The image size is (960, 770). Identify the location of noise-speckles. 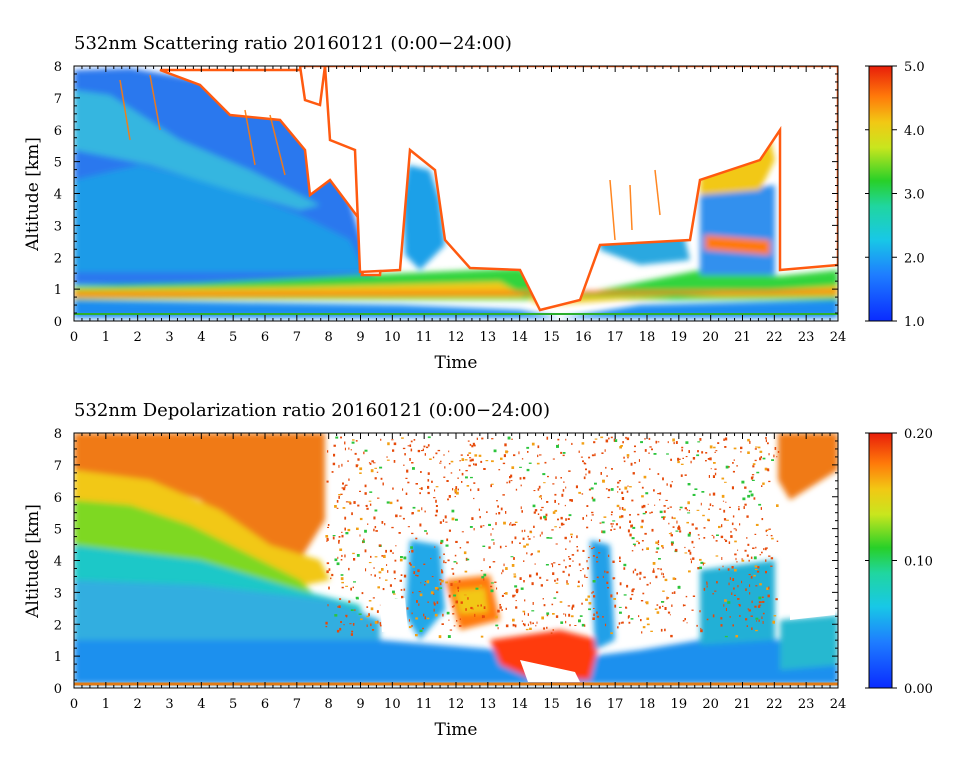
(552, 537).